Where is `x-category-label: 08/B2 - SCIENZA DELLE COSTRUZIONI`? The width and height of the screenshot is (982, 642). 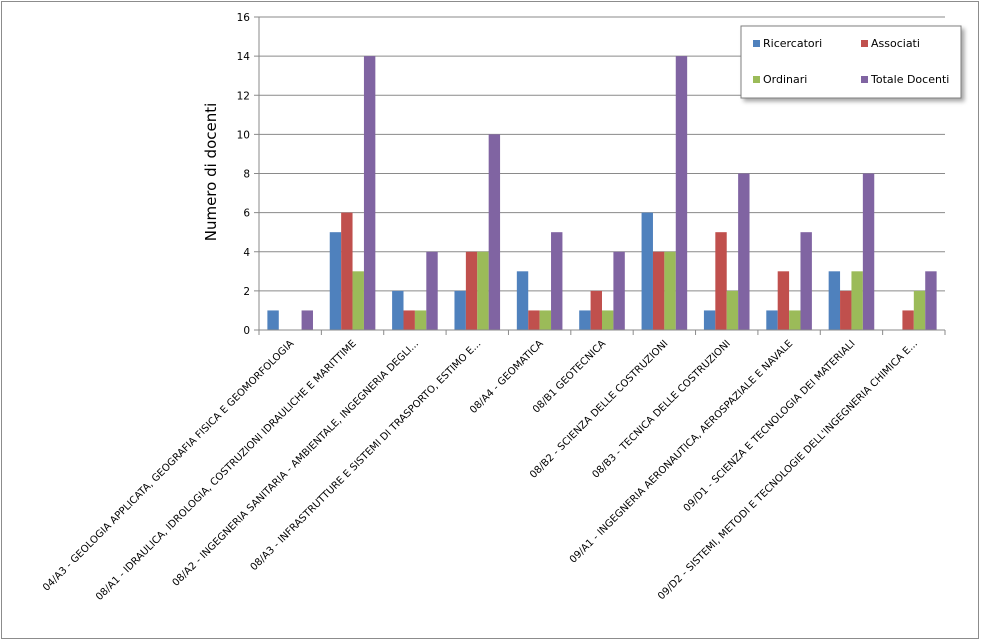
x-category-label: 08/B2 - SCIENZA DELLE COSTRUZIONI is located at coordinates (599, 409).